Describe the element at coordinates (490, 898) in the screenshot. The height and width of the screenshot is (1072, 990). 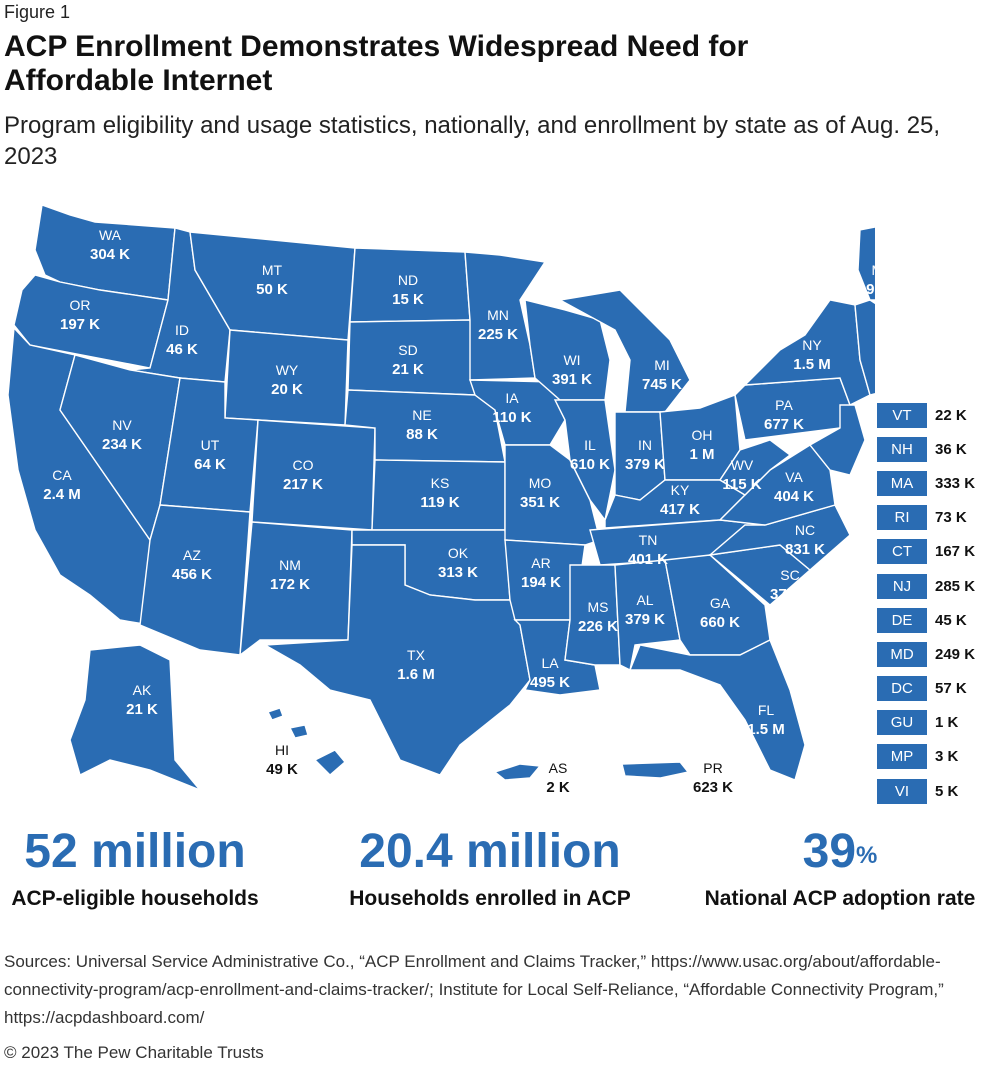
I see `stat-enrolled-label: Households enrolled in ACP` at that location.